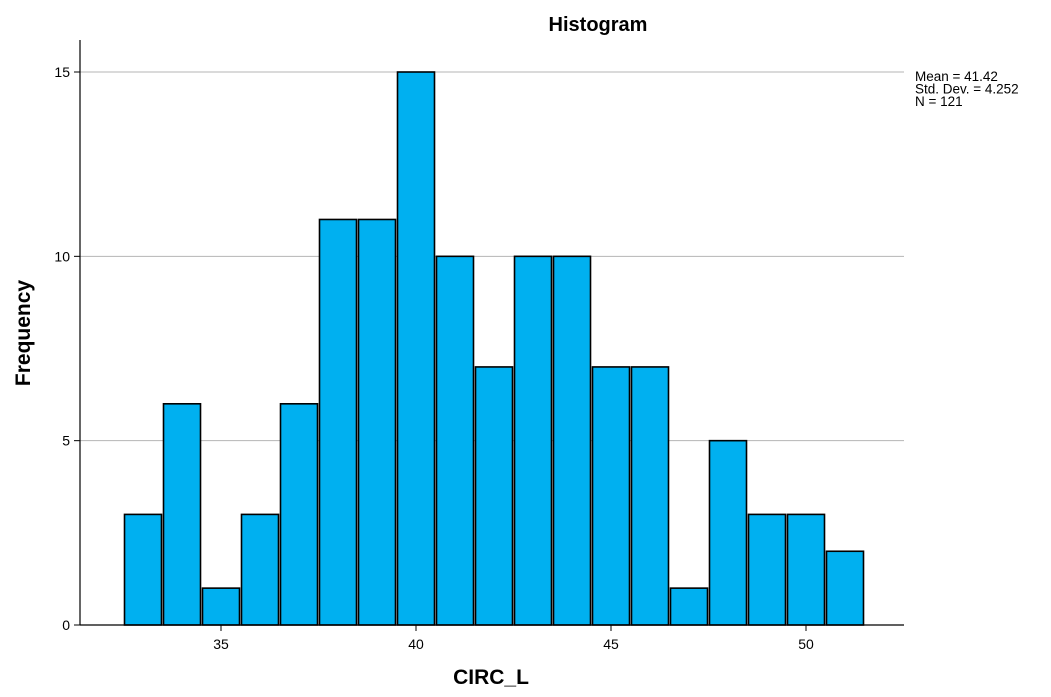  What do you see at coordinates (62, 256) in the screenshot?
I see `y-tick-label-10: 10` at bounding box center [62, 256].